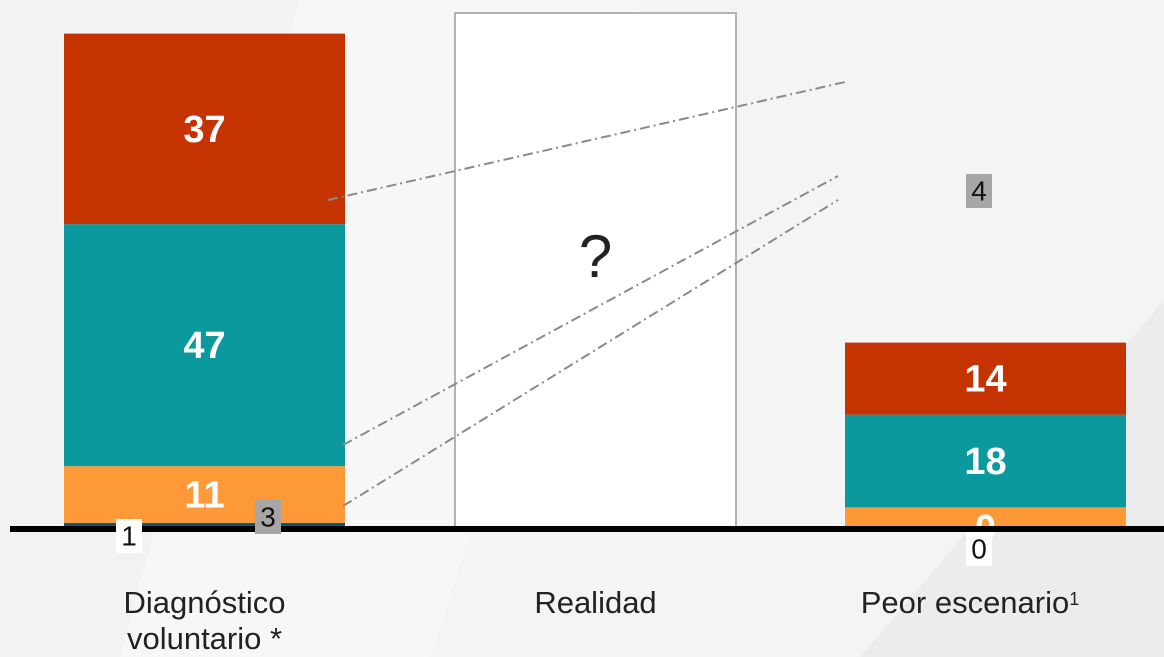 This screenshot has width=1164, height=657. I want to click on category-label-realidad: Realidad, so click(595, 602).